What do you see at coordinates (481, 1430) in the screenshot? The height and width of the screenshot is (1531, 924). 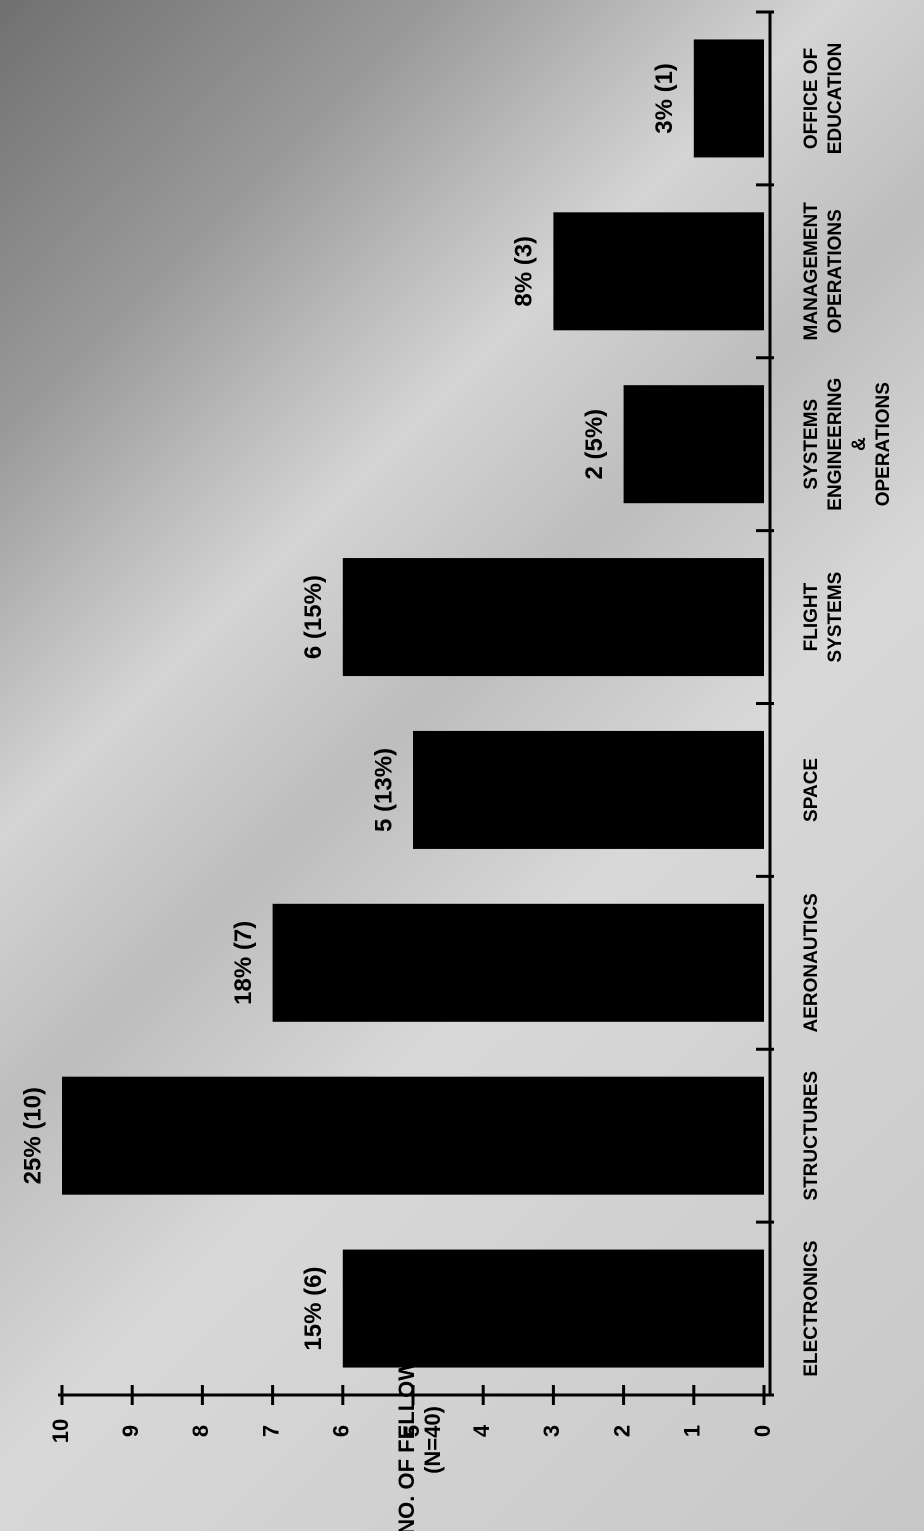 I see `value-tick-label: 4` at bounding box center [481, 1430].